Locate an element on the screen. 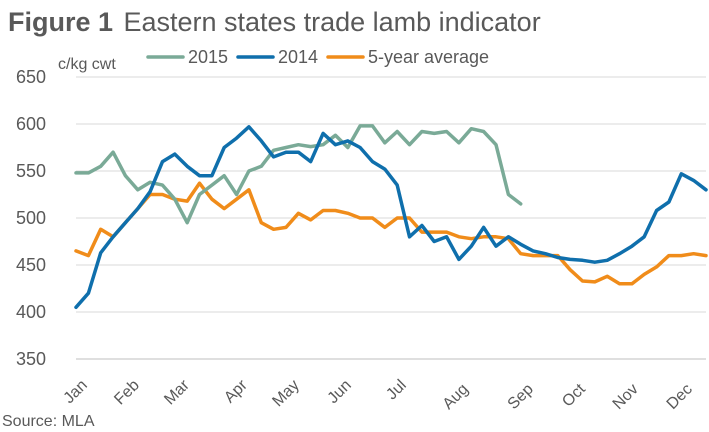 The height and width of the screenshot is (432, 709). x-tick-label: Nov is located at coordinates (626, 397).